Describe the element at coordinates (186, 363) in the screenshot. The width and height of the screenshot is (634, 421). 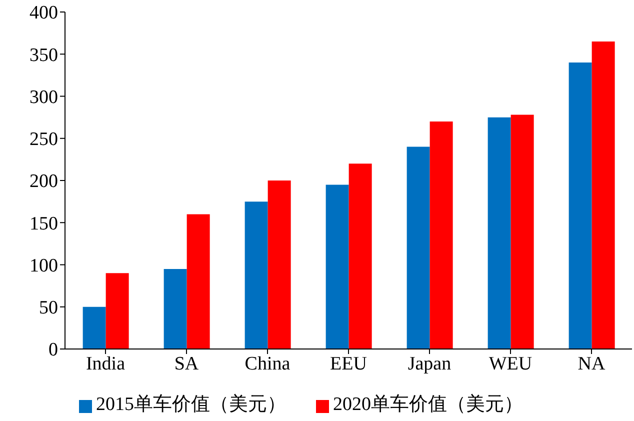
I see `x-tick-label: SA` at that location.